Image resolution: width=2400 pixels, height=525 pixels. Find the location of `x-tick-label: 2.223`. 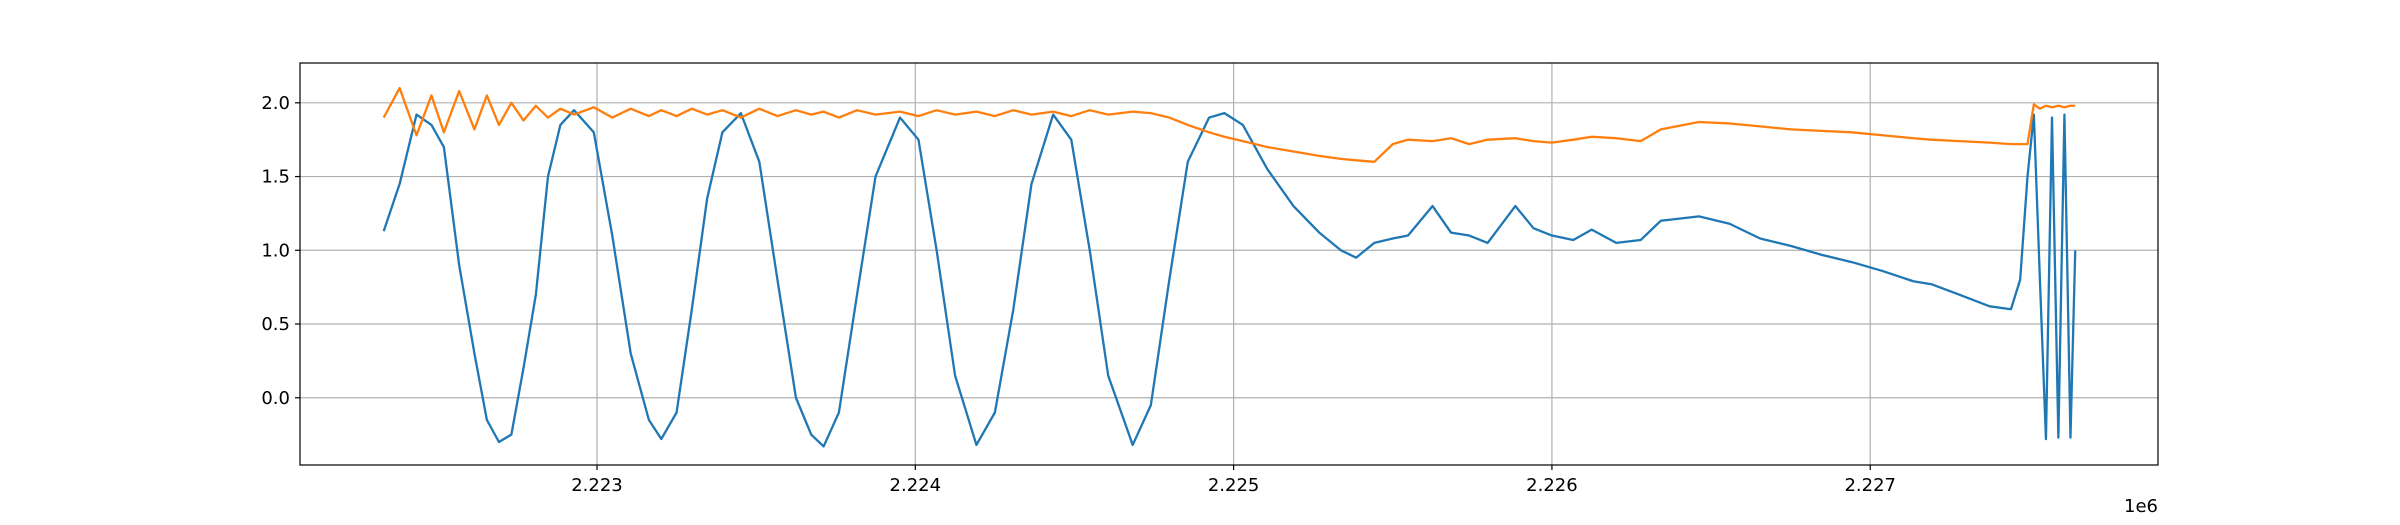

x-tick-label: 2.223 is located at coordinates (597, 485).